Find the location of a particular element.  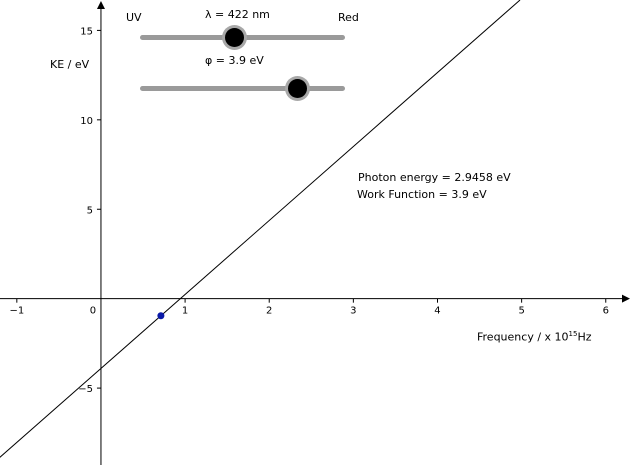

x-axis-arrow is located at coordinates (626, 298).